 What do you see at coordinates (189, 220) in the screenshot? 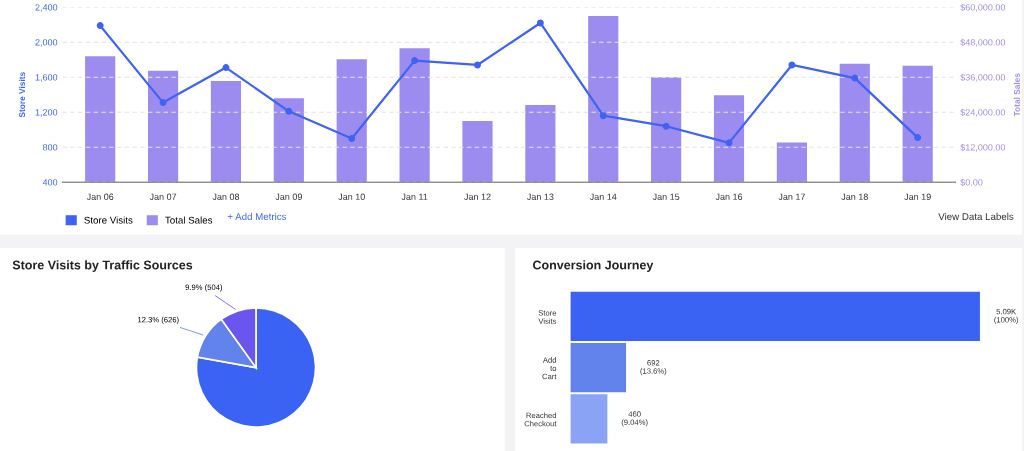
I see `legend-label: Total Sales` at bounding box center [189, 220].